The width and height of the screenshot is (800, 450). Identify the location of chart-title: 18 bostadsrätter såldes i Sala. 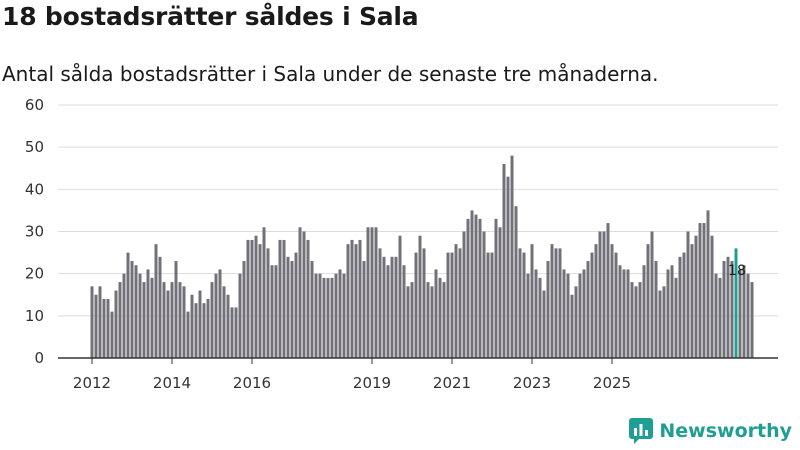
(210, 16).